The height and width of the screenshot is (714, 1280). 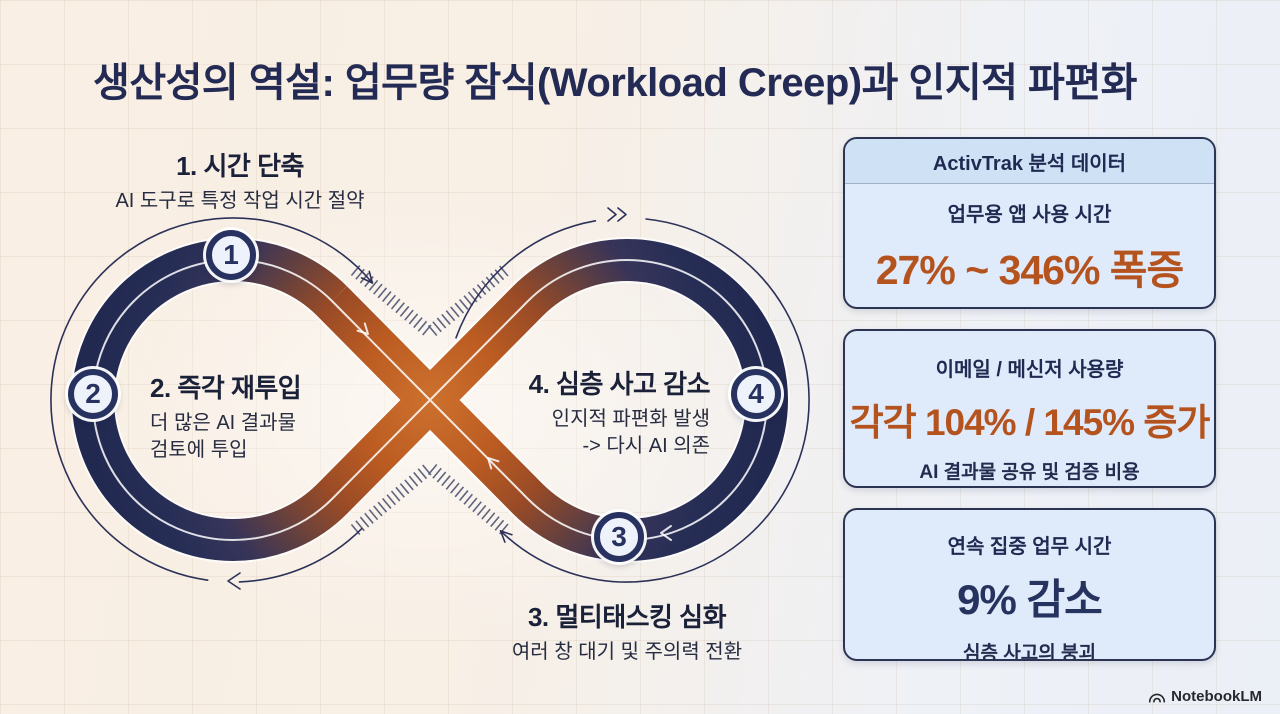 I want to click on page-title: 생산성의 역설: 업무량 잠식(Workload Creep)과 인지적 파편화, so click(x=615, y=83).